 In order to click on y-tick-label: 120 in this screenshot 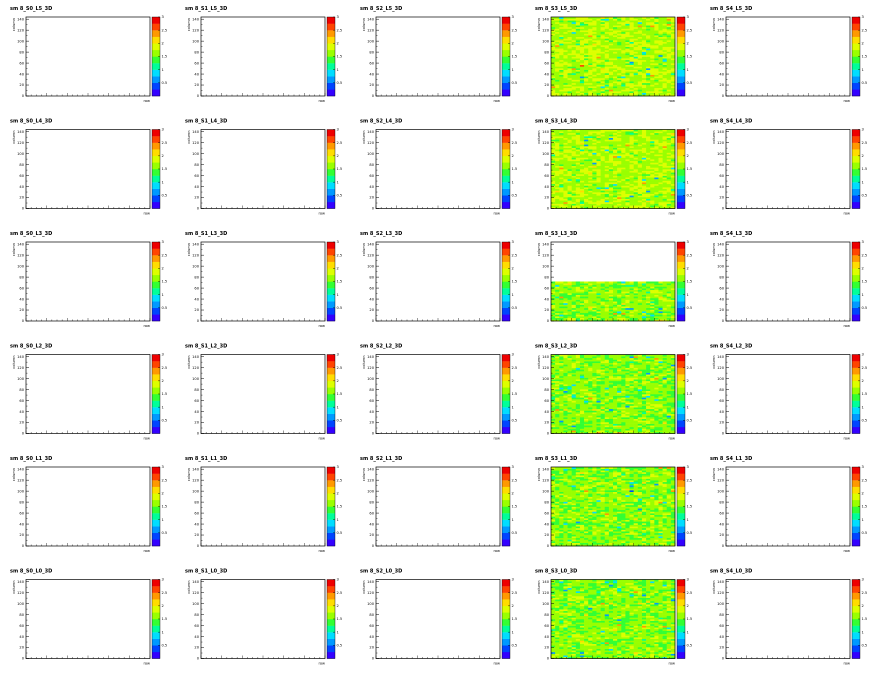, I will do `click(721, 255)`.